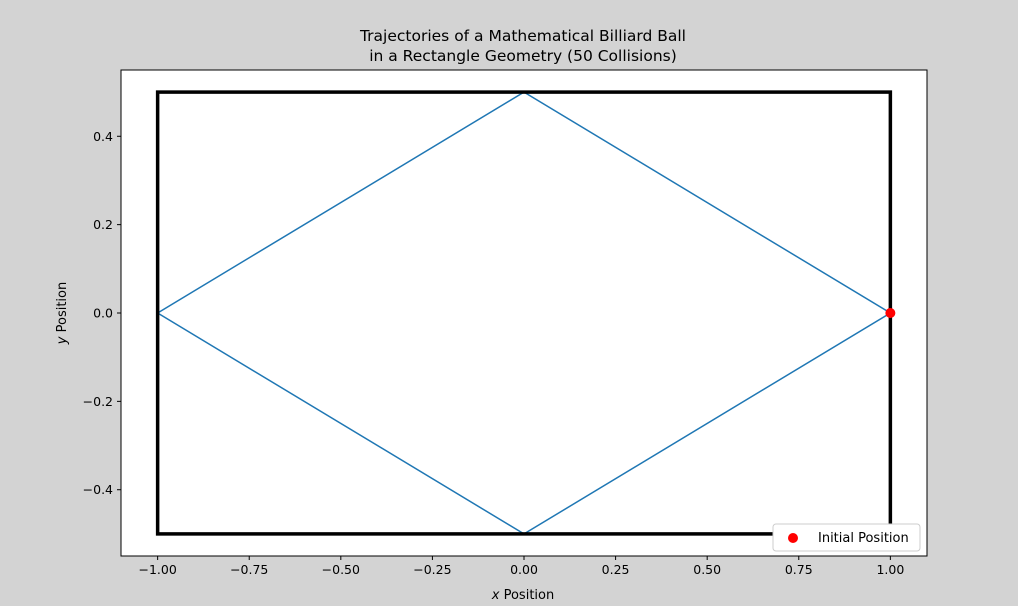 This screenshot has height=606, width=1018. I want to click on legend-label: Initial Position, so click(863, 538).